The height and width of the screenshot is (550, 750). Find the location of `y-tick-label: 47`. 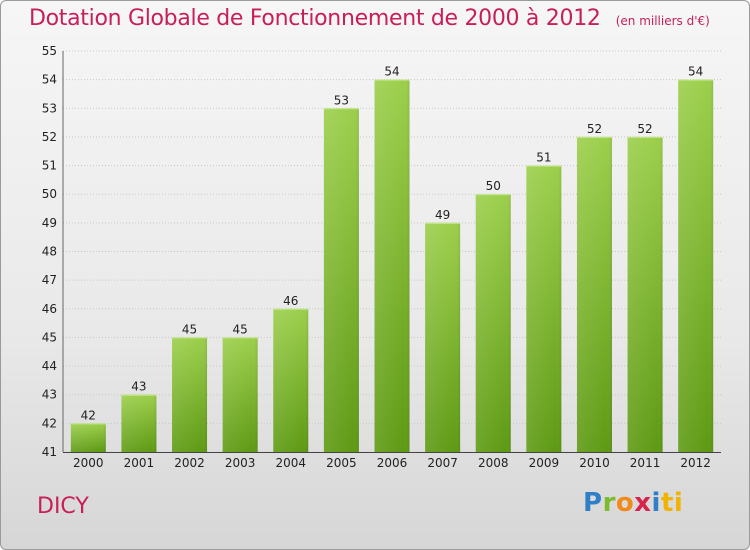

y-tick-label: 47 is located at coordinates (49, 280).